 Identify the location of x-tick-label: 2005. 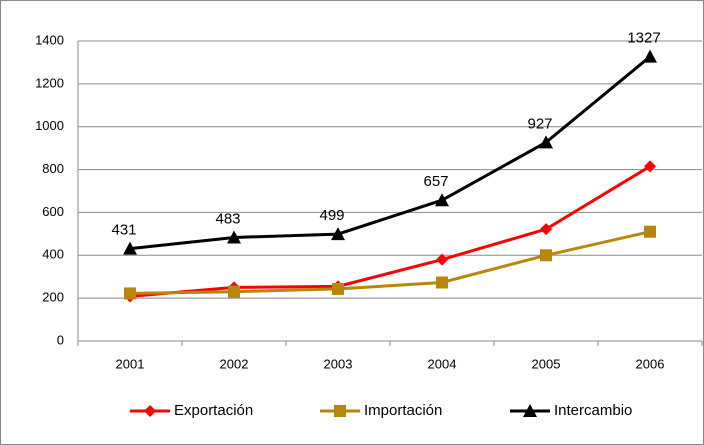
(546, 363).